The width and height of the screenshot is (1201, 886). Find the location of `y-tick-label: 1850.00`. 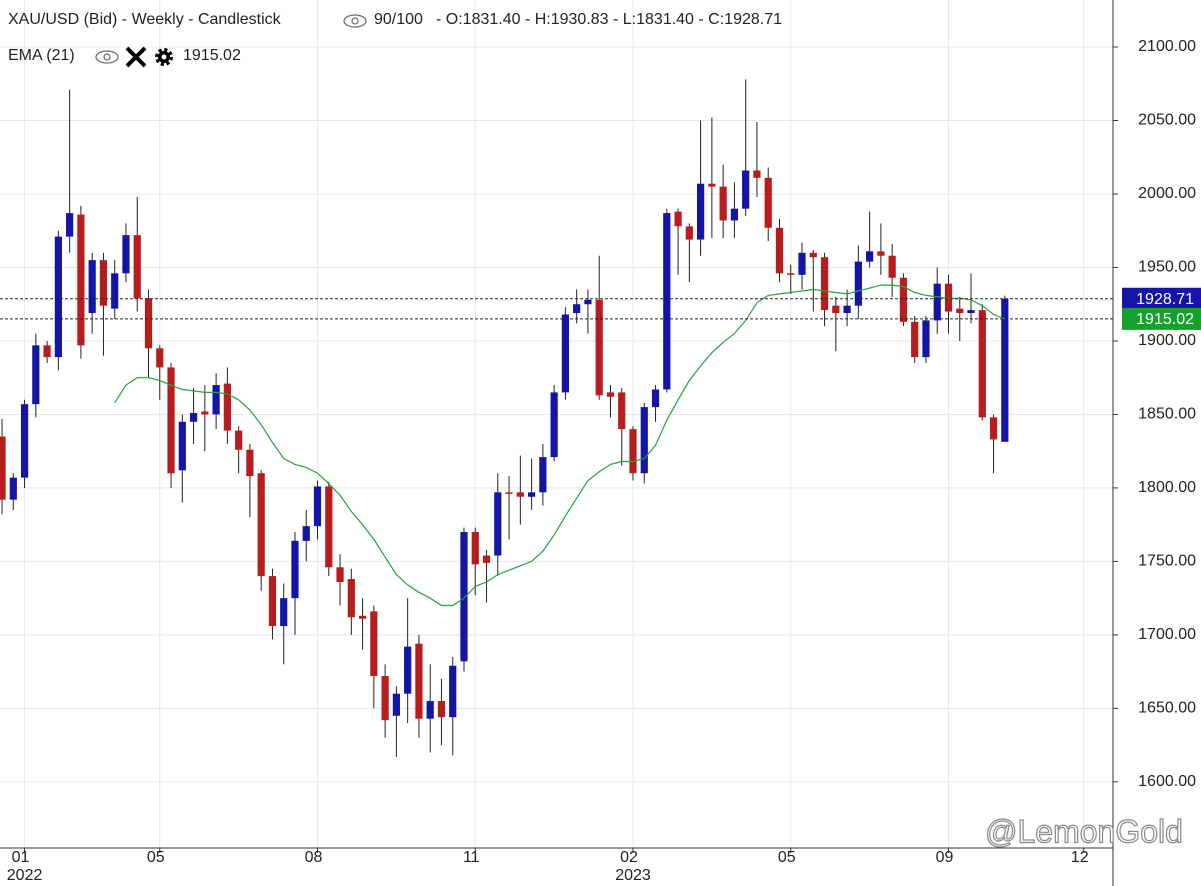

y-tick-label: 1850.00 is located at coordinates (1167, 414).